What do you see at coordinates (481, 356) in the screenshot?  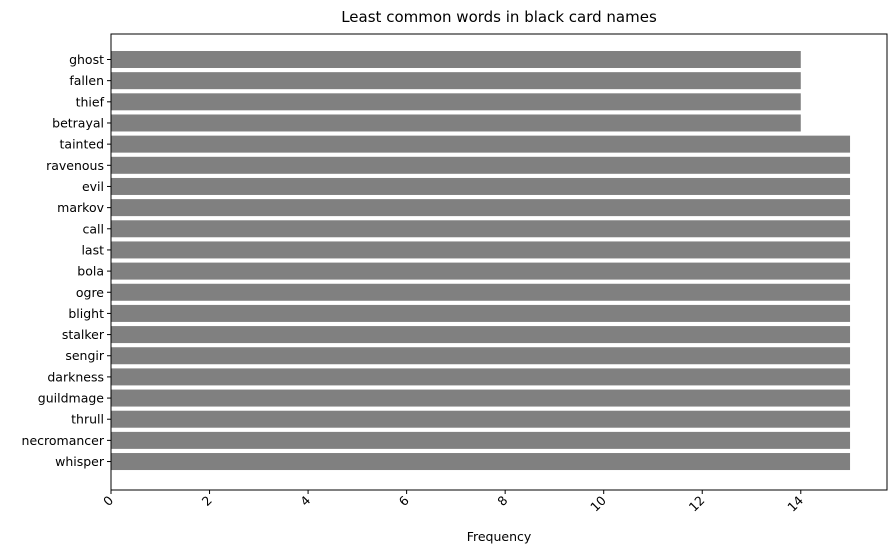 I see `bar-sengir` at bounding box center [481, 356].